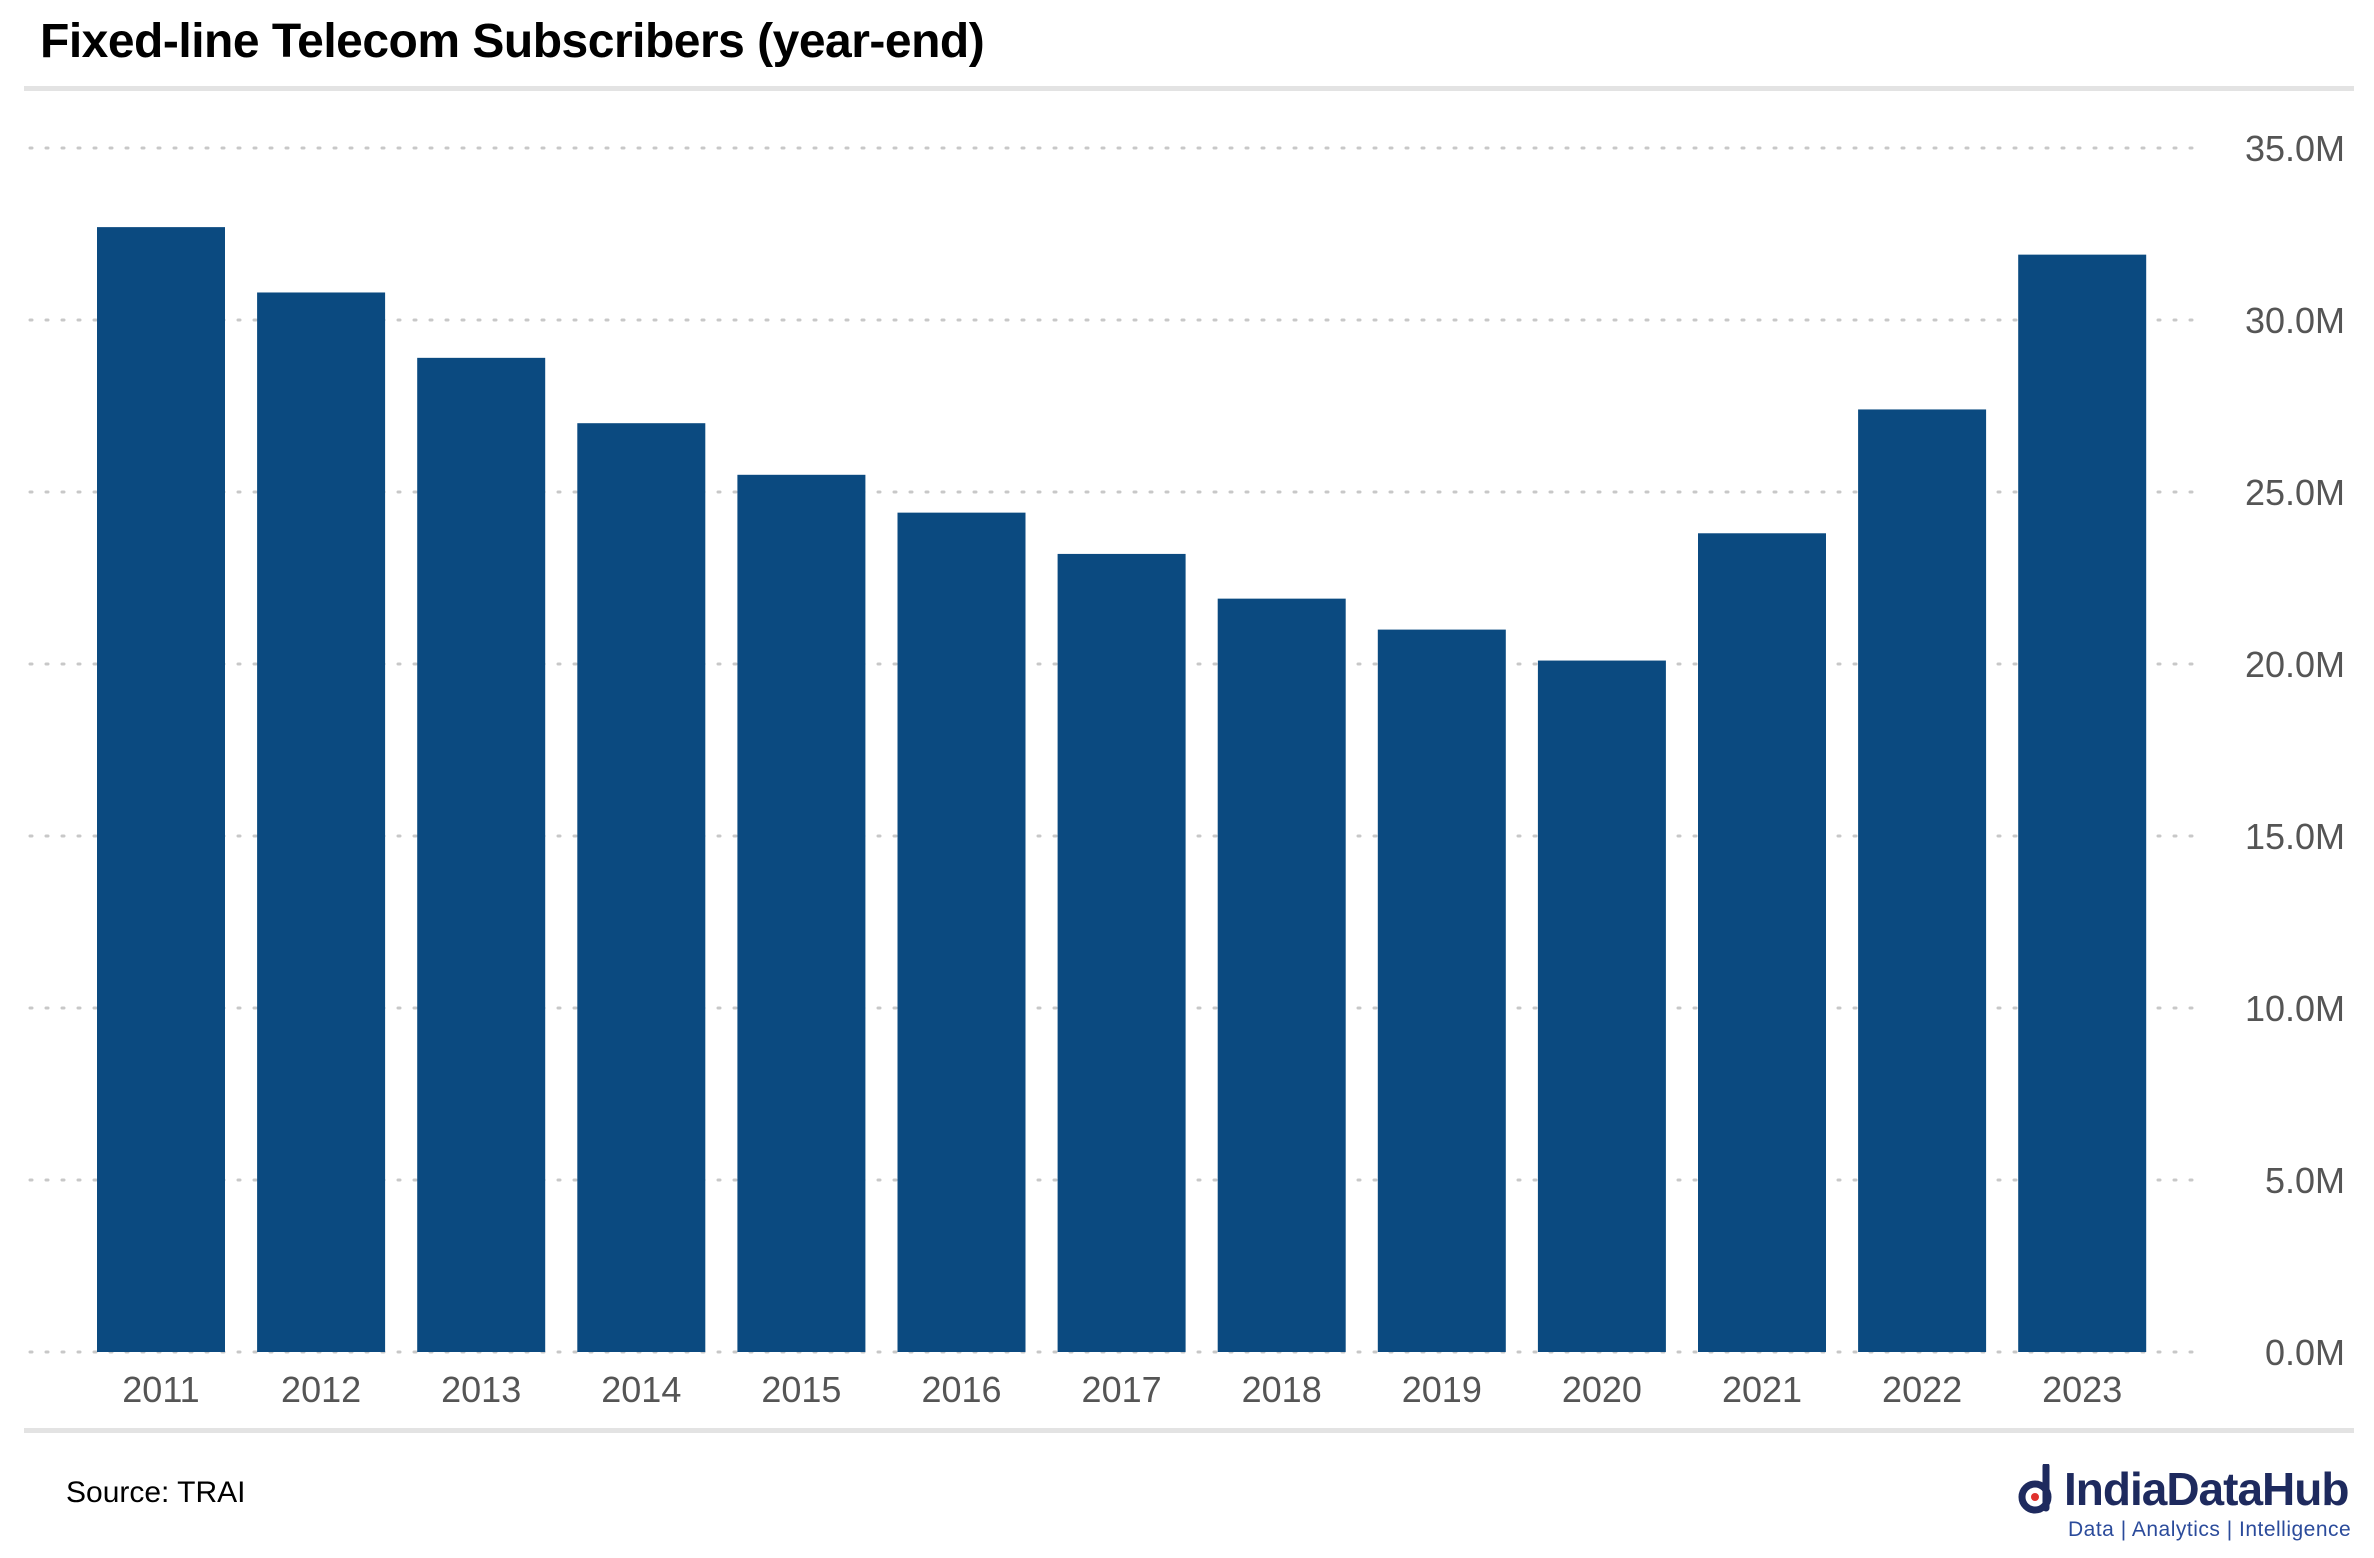  Describe the element at coordinates (1602, 1389) in the screenshot. I see `x-tick-label: 2020` at that location.